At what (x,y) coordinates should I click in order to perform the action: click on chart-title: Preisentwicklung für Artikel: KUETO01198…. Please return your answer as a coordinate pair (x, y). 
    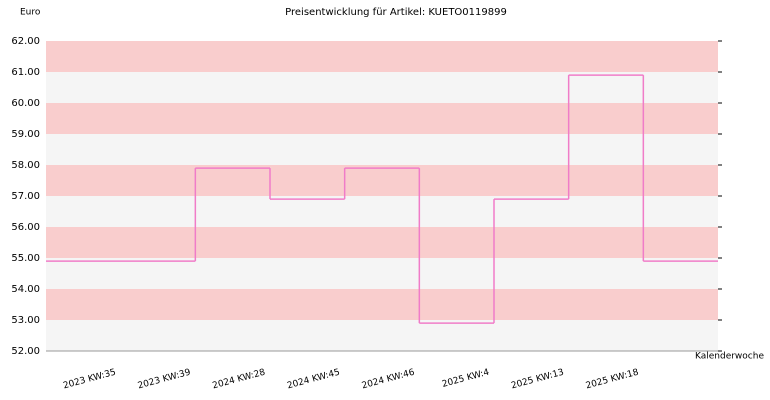
    Looking at the image, I should click on (396, 12).